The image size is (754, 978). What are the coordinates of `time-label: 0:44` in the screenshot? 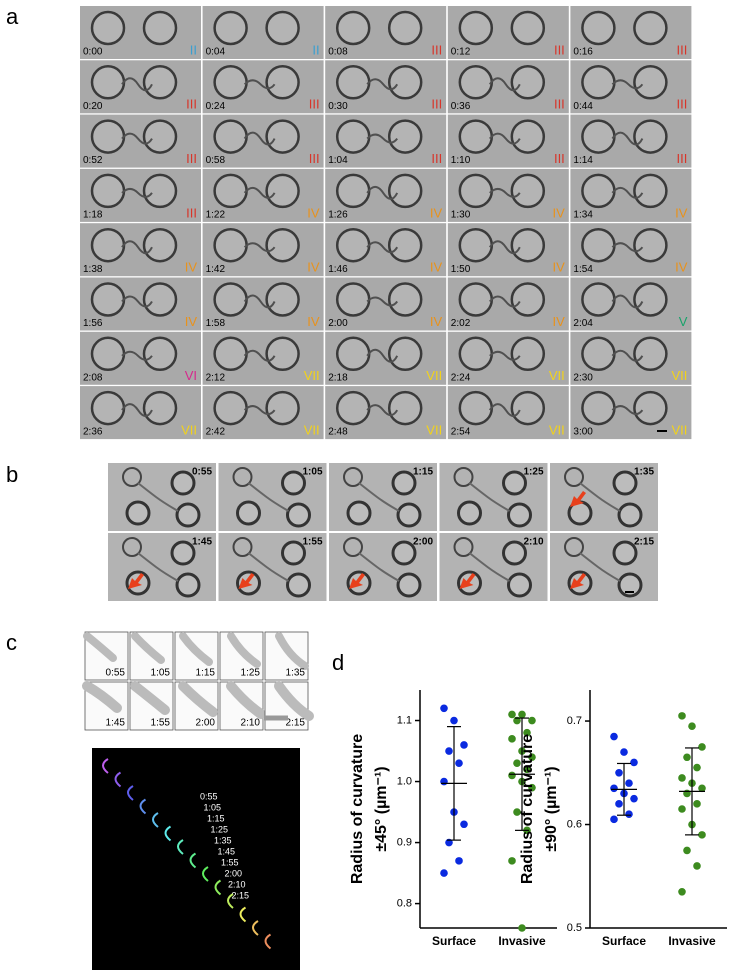 It's located at (583, 106).